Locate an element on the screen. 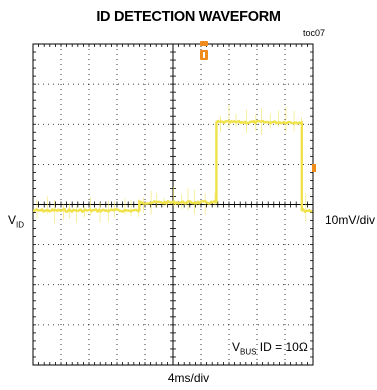 The image size is (377, 390). level-marker is located at coordinates (314, 168).